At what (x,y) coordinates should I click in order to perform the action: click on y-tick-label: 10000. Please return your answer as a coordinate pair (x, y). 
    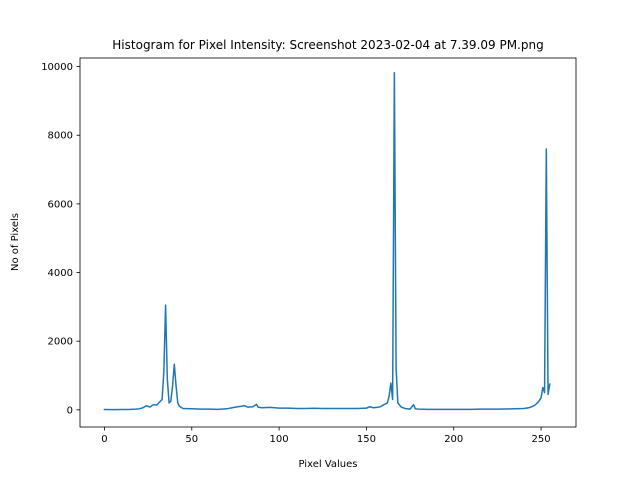
    Looking at the image, I should click on (57, 67).